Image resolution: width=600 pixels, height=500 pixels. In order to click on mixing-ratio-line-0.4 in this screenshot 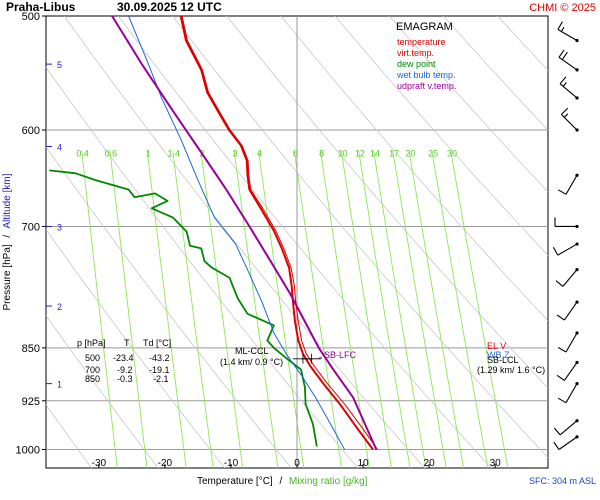, I will do `click(99, 309)`.